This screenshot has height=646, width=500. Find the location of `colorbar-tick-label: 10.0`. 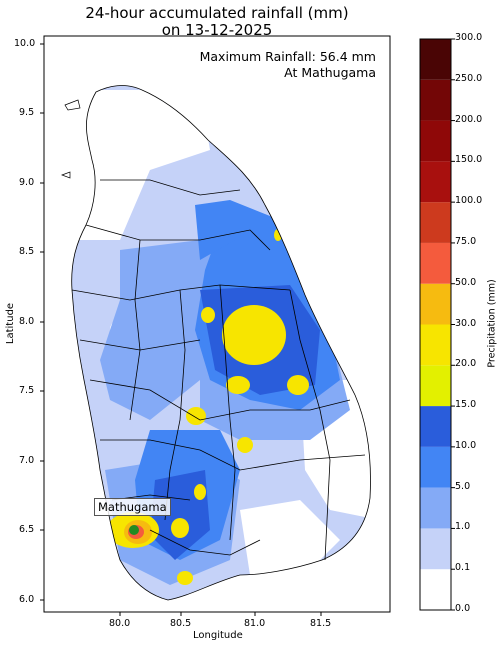

colorbar-tick-label: 10.0 is located at coordinates (466, 445).